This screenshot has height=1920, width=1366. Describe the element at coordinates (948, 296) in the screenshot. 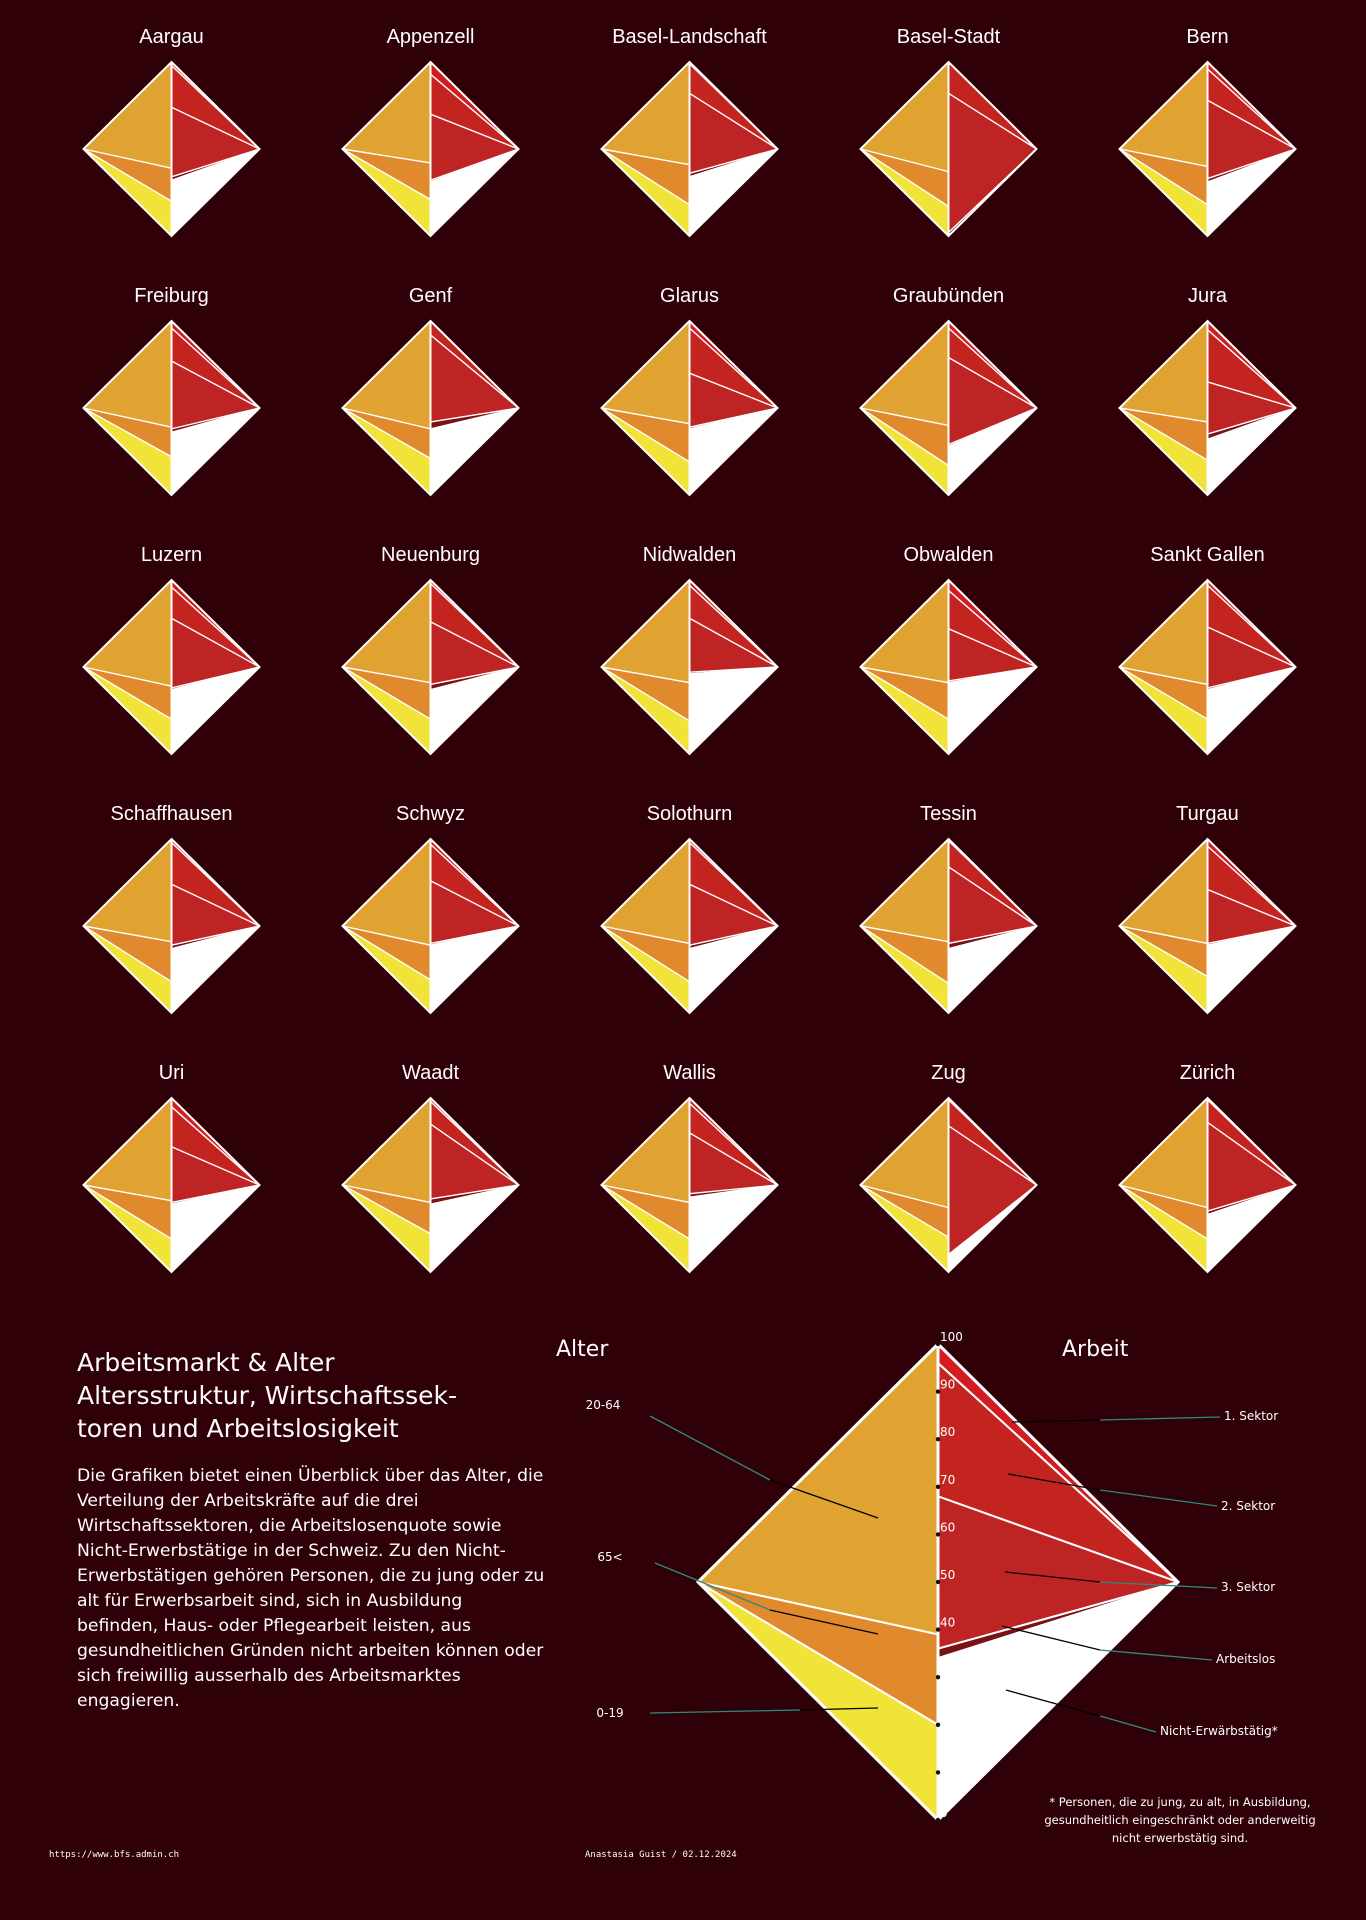

I see `canton-title: Graubünden` at that location.